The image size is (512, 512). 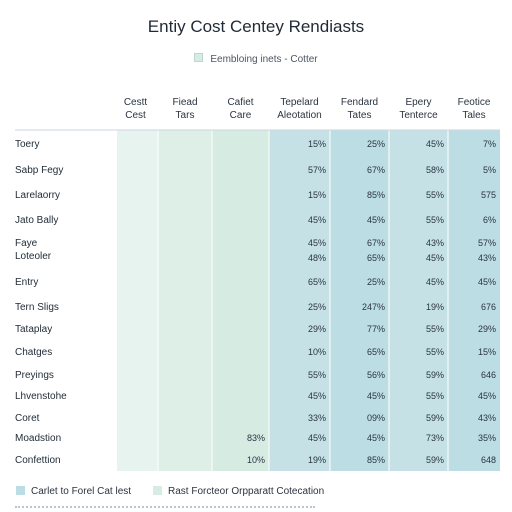 What do you see at coordinates (474, 109) in the screenshot?
I see `column-header: Feotice Tales` at bounding box center [474, 109].